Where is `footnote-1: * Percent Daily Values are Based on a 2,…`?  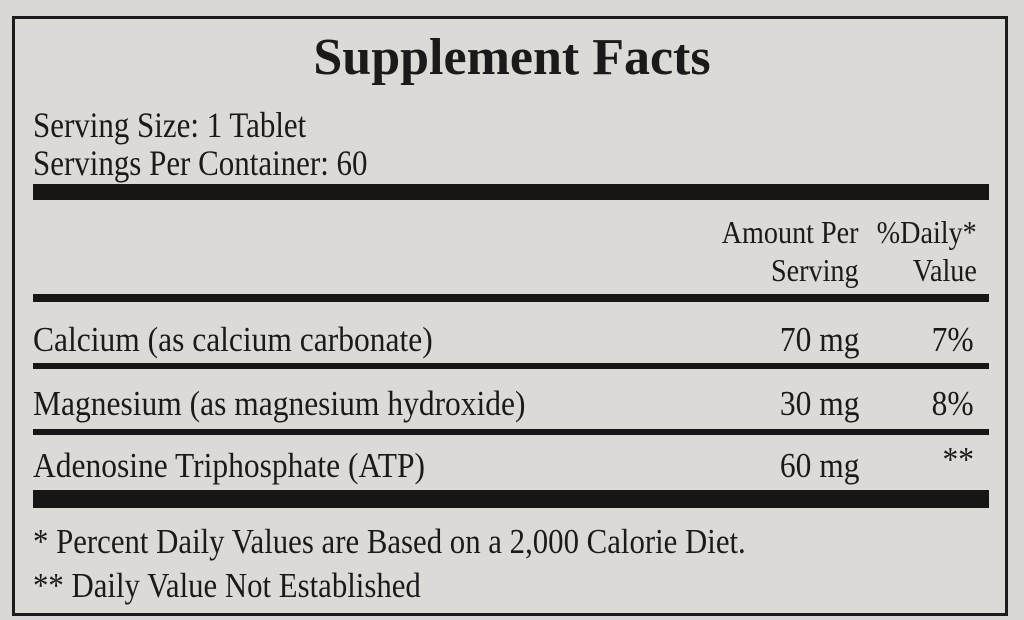 footnote-1: * Percent Daily Values are Based on a 2,… is located at coordinates (389, 541).